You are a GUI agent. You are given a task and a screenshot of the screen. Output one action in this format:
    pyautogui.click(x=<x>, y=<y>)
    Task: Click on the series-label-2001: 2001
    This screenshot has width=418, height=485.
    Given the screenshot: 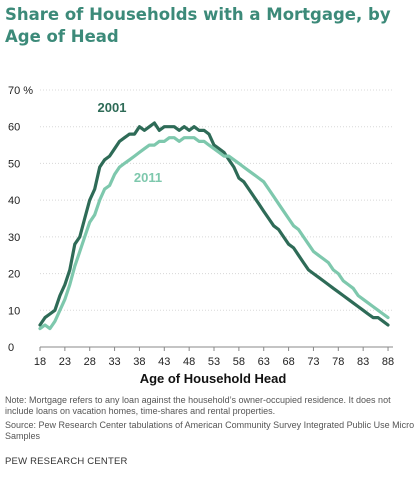 What is the action you would take?
    pyautogui.click(x=112, y=107)
    